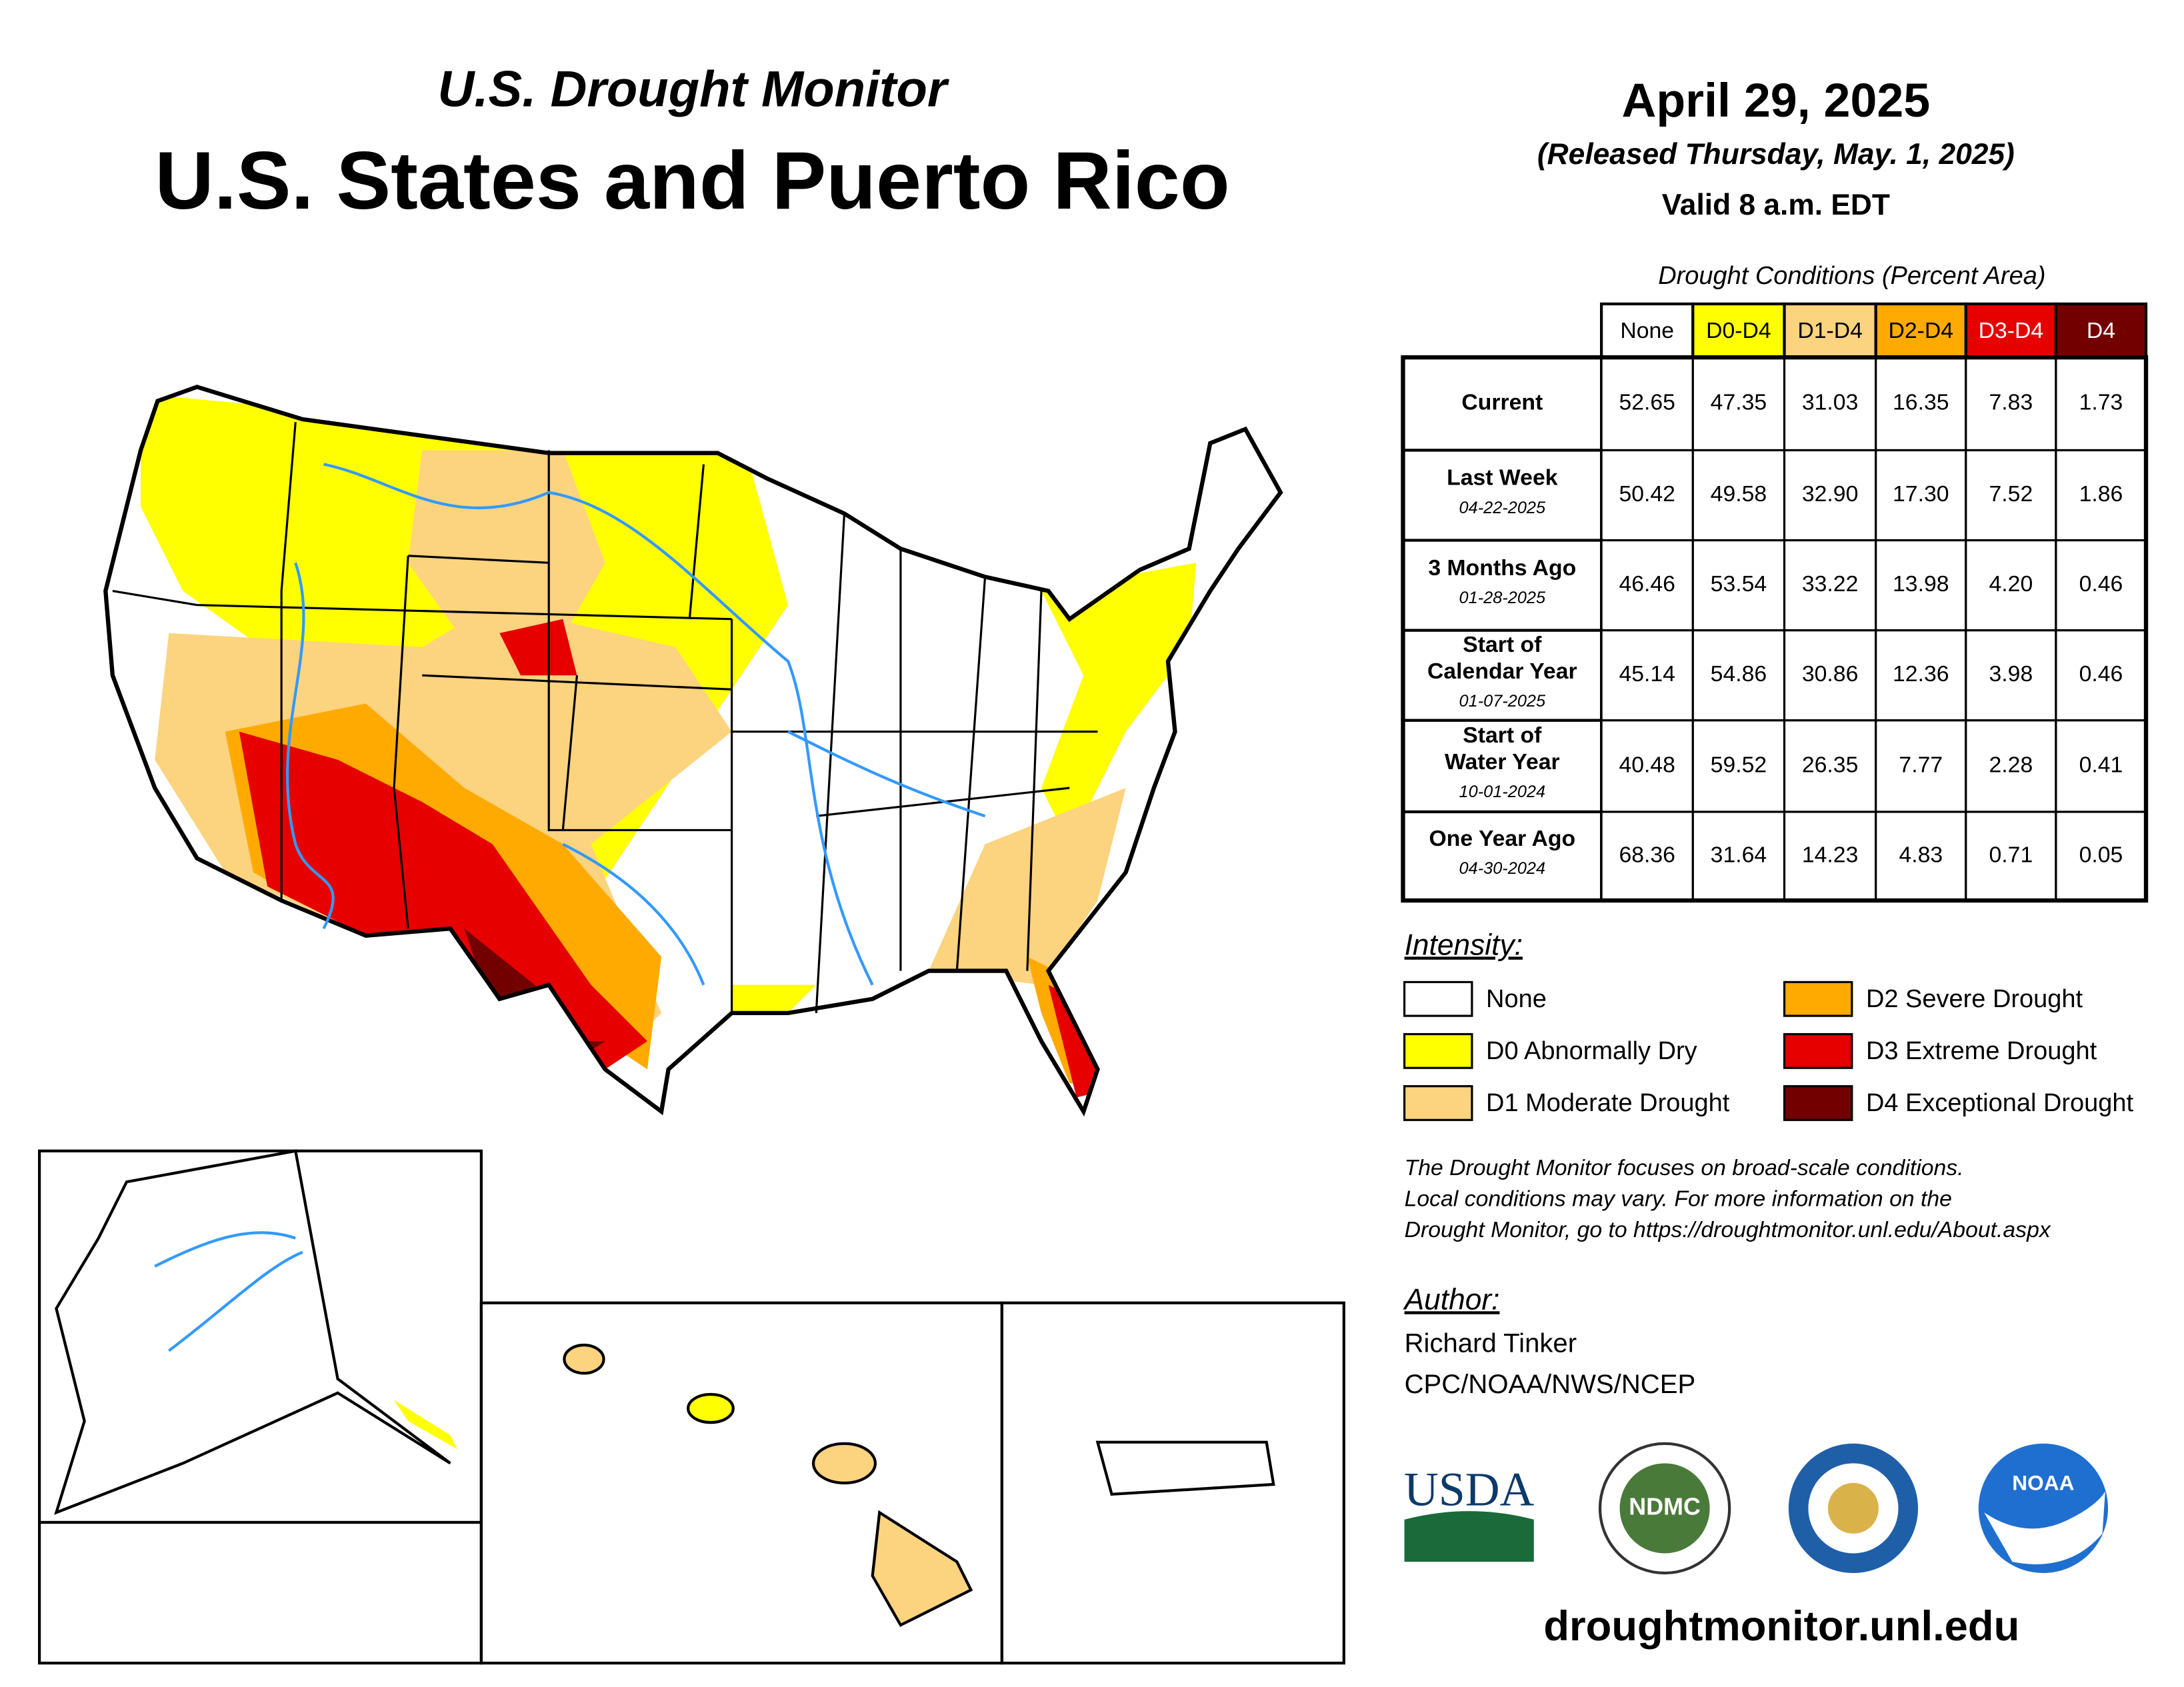 The height and width of the screenshot is (1687, 2184). I want to click on row-label: 3 Months Ago, so click(1502, 568).